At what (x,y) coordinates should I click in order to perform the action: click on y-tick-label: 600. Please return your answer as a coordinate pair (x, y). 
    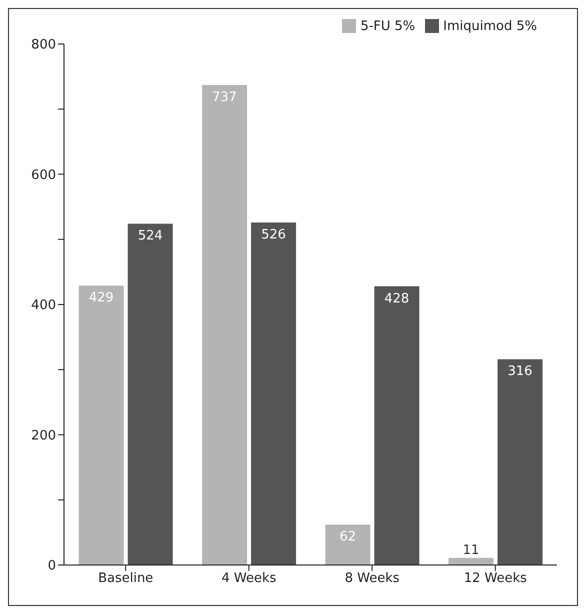
    Looking at the image, I should click on (43, 175).